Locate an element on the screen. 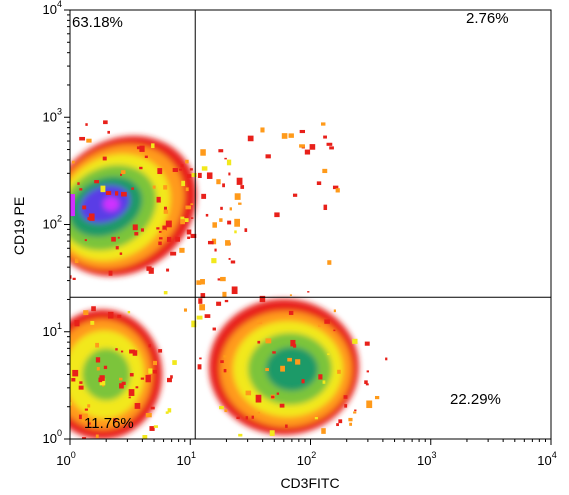 The width and height of the screenshot is (569, 495). density-population is located at coordinates (283, 366).